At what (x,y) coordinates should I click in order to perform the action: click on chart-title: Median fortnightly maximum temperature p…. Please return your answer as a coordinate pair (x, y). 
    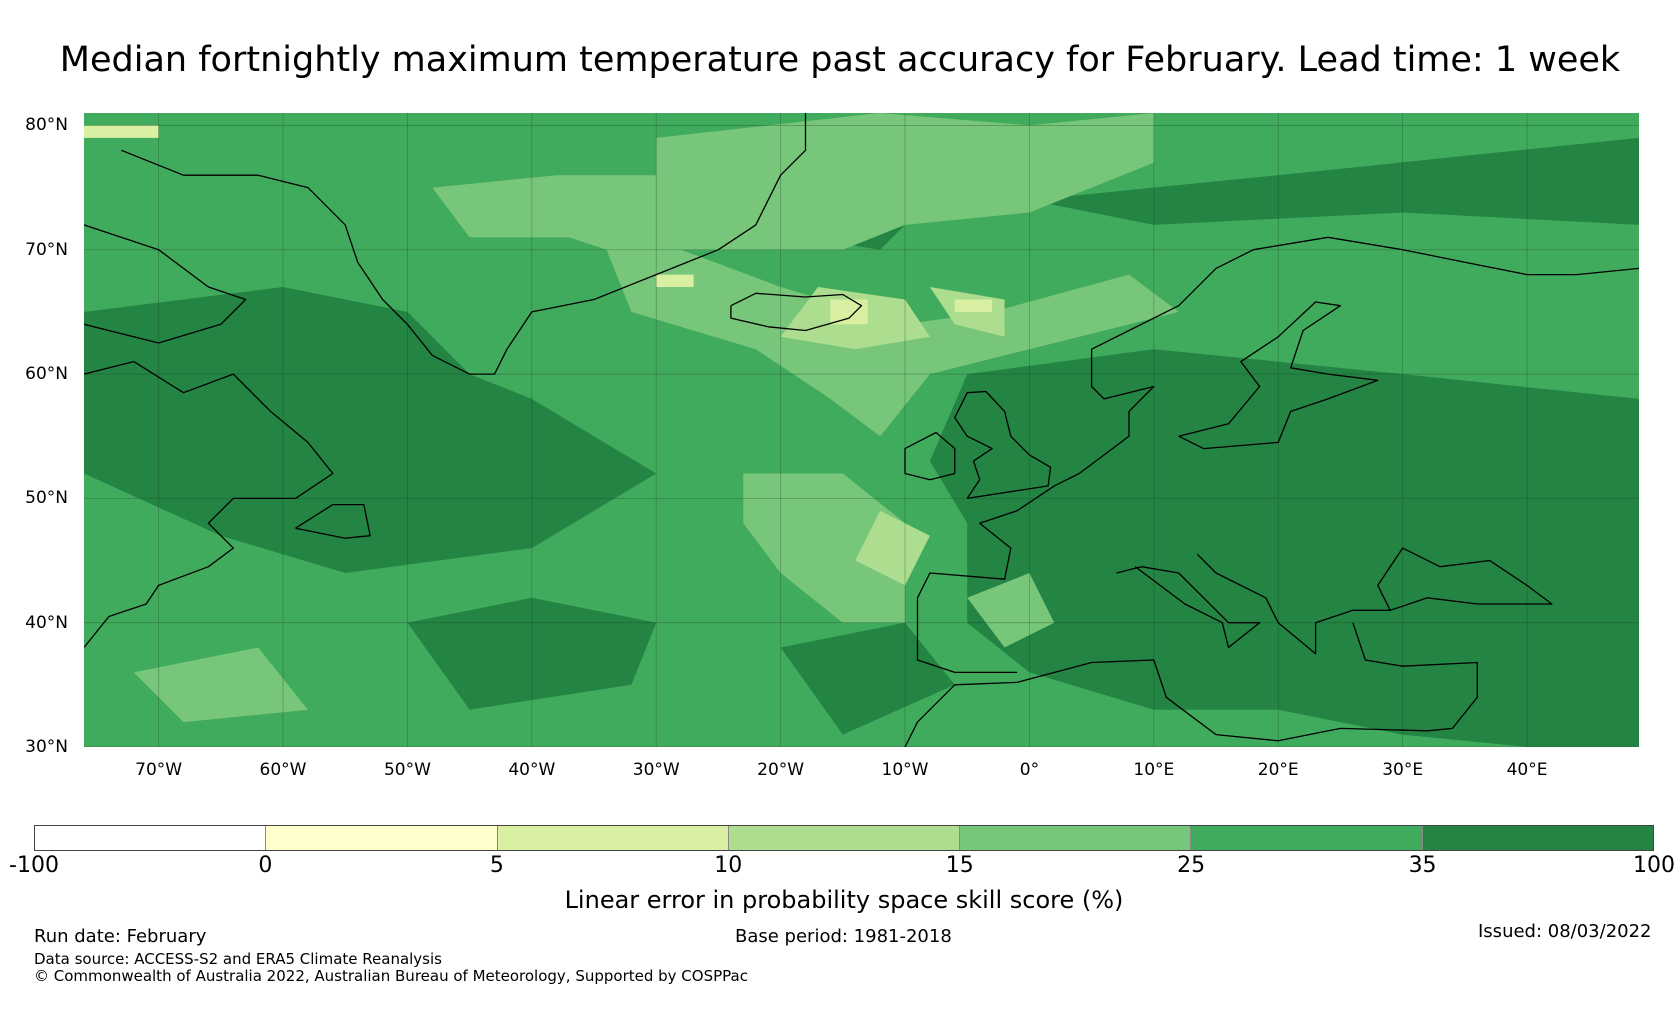
    Looking at the image, I should click on (840, 60).